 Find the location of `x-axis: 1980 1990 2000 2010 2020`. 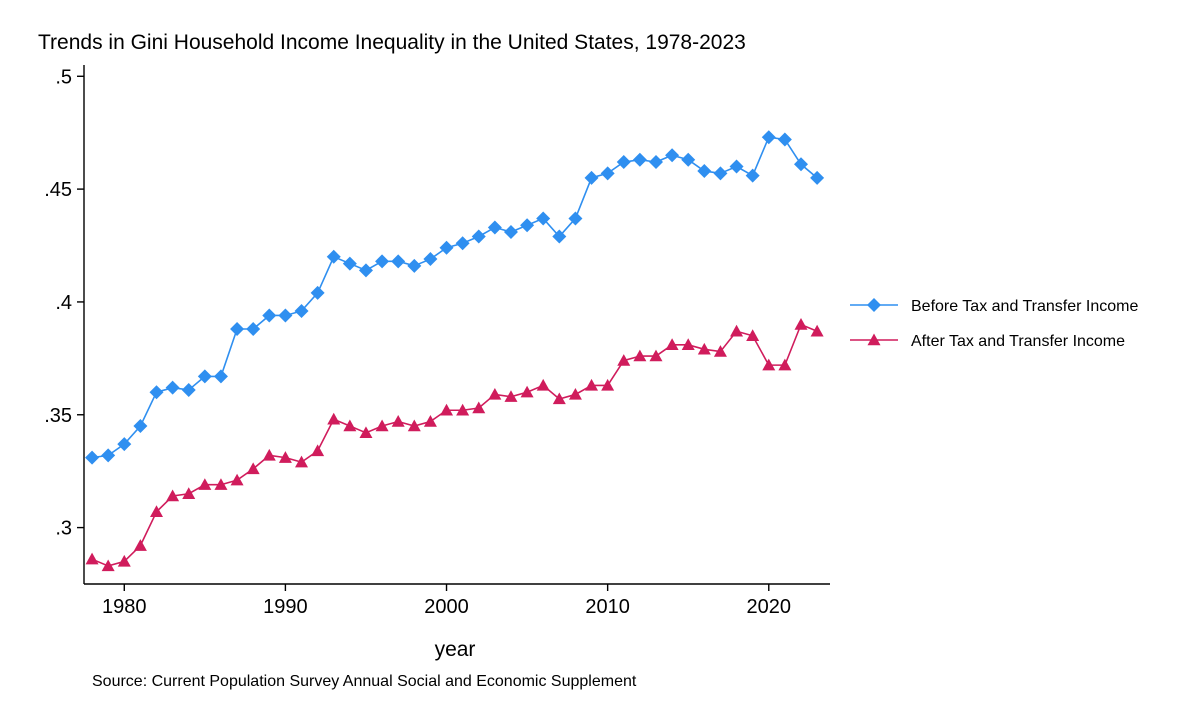

x-axis: 1980 1990 2000 2010 2020 is located at coordinates (457, 600).